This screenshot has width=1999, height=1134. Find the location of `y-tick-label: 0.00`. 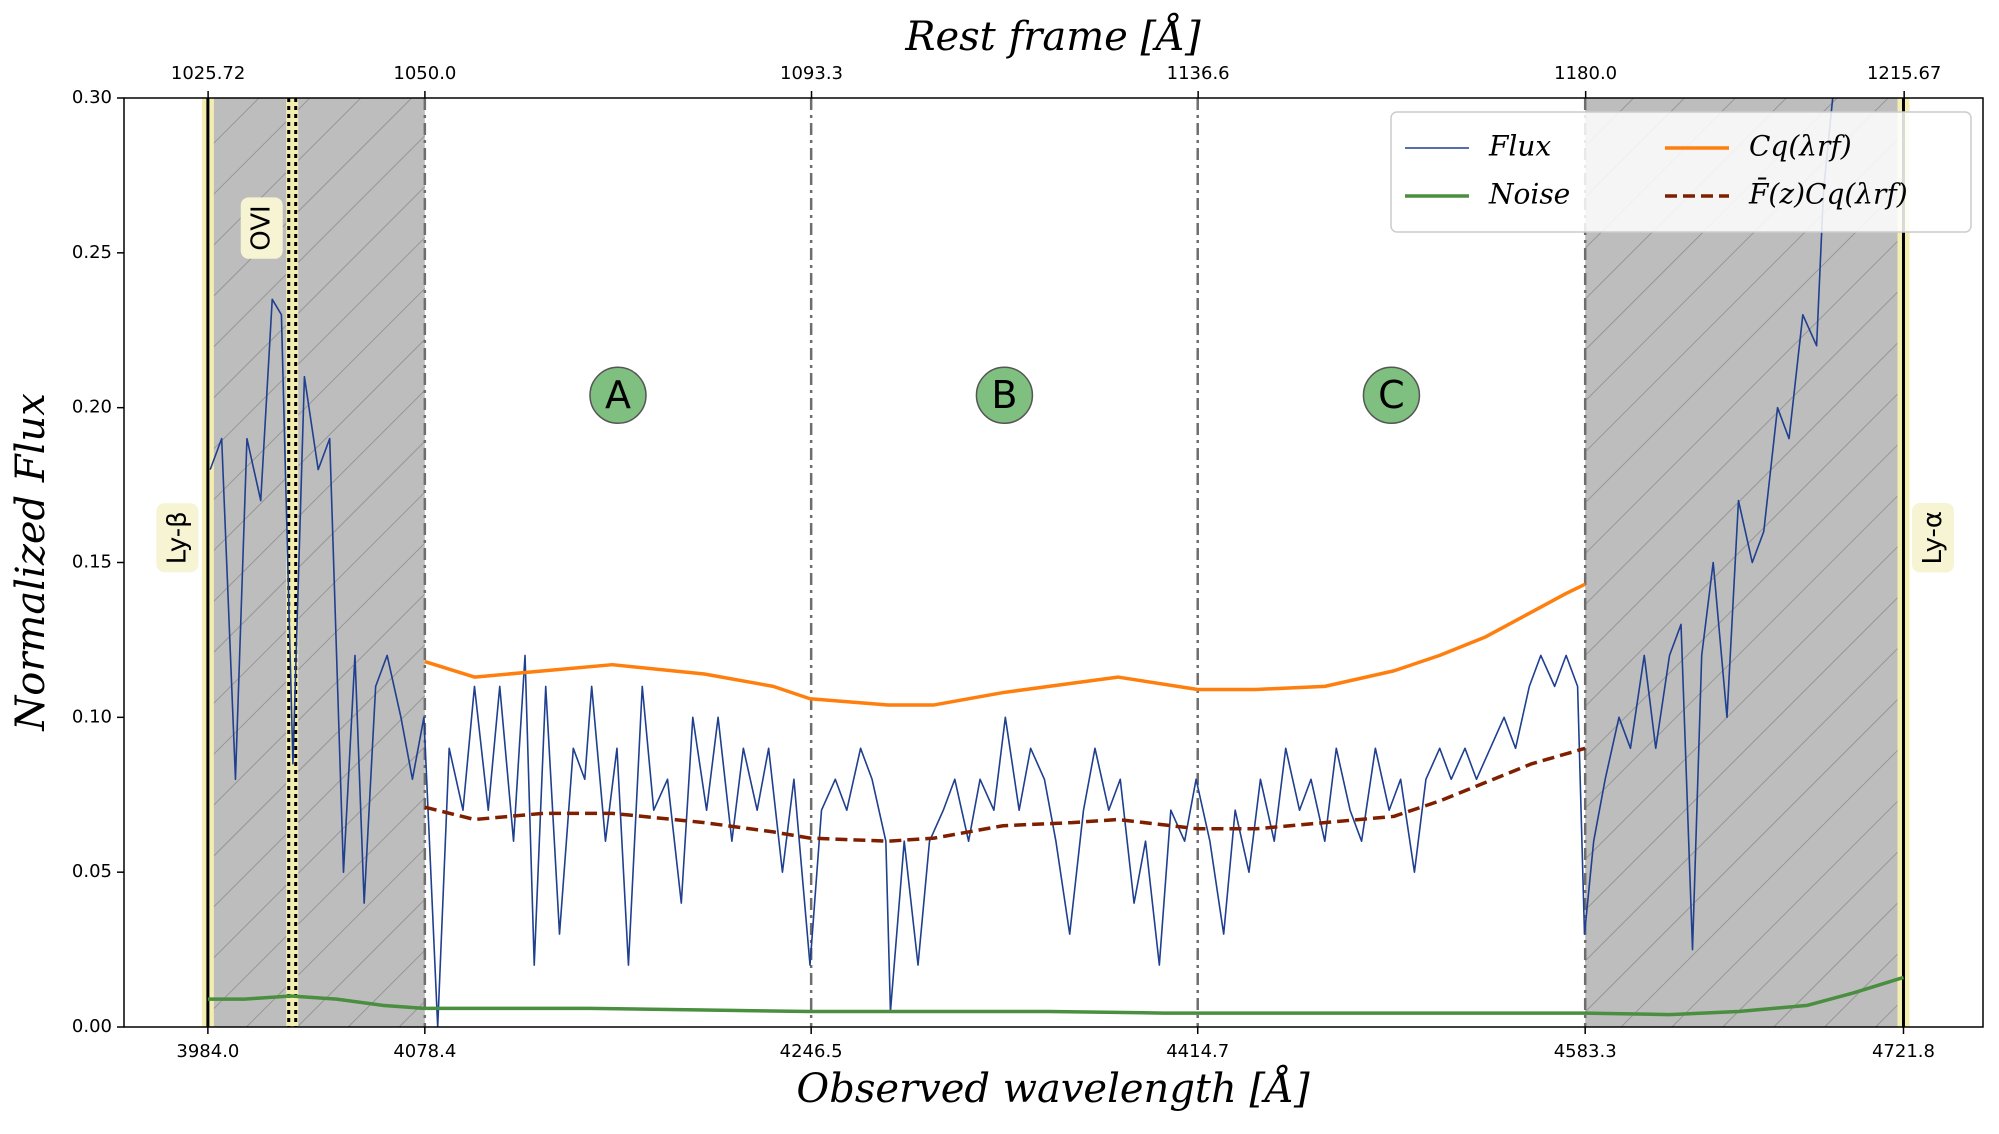

y-tick-label: 0.00 is located at coordinates (92, 1026).